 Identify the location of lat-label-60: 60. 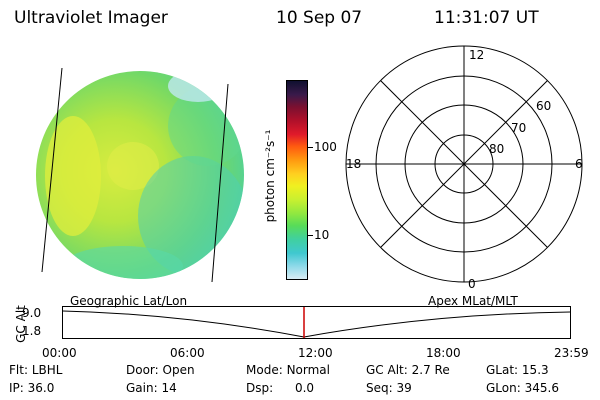
(543, 106).